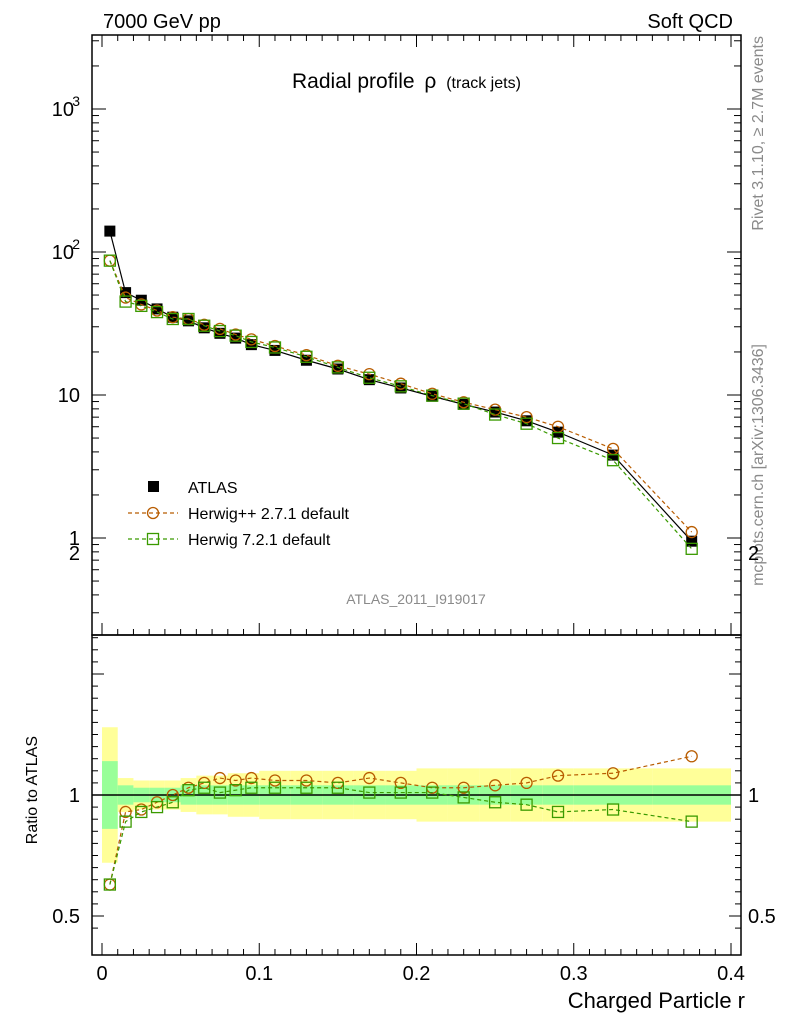 The image size is (786, 1024). Describe the element at coordinates (430, 81) in the screenshot. I see `chart-title-symbol: ρ` at that location.